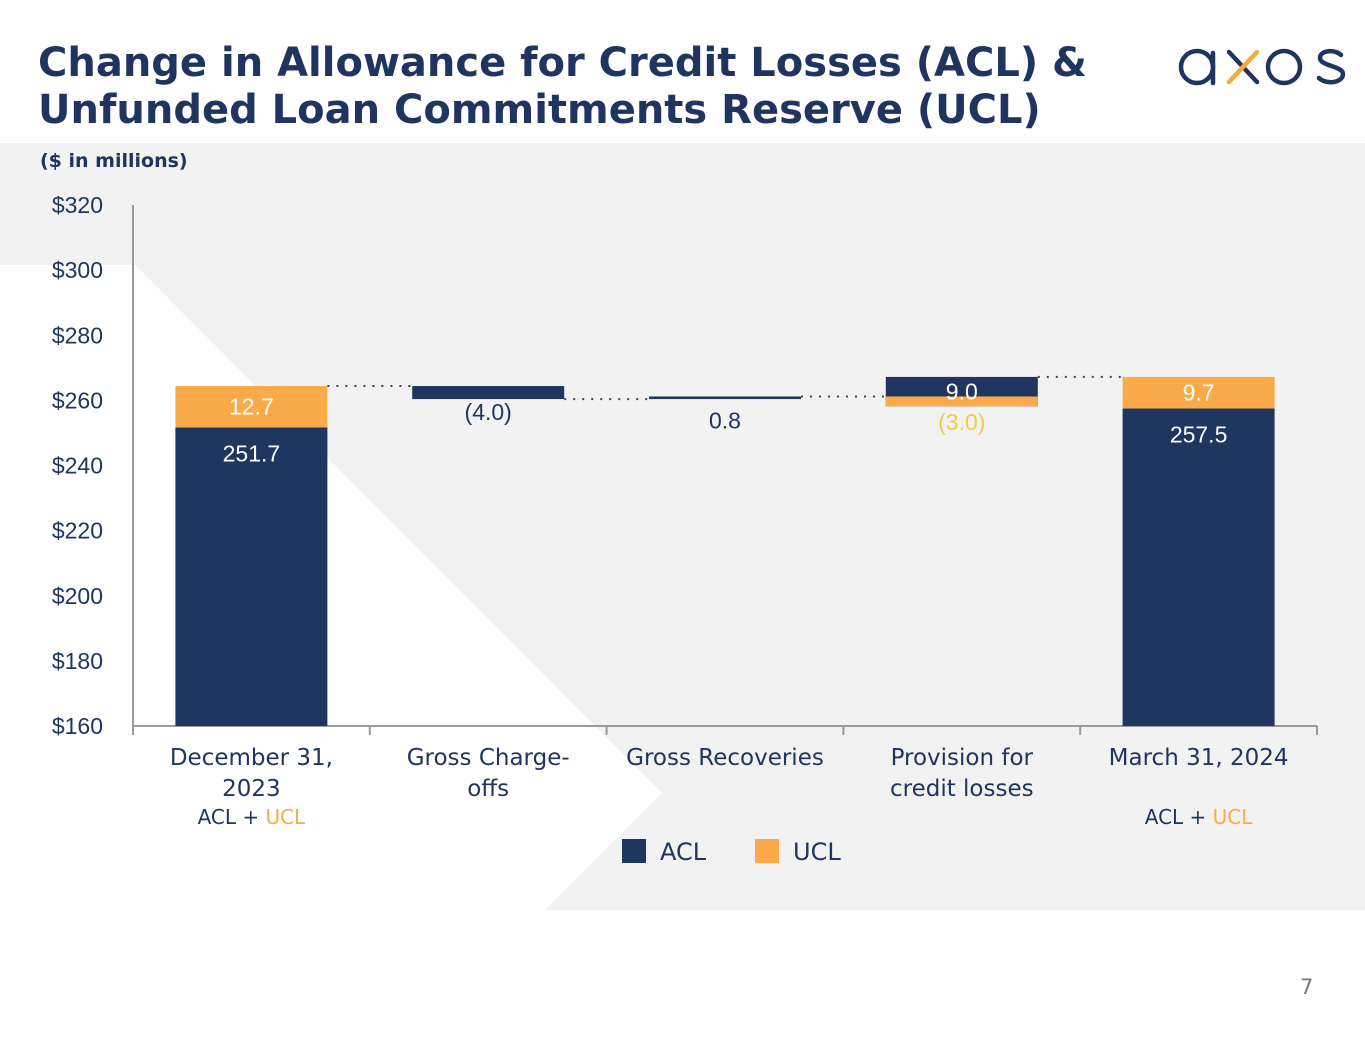 This screenshot has width=1365, height=1055. What do you see at coordinates (77, 400) in the screenshot?
I see `y-tick-label: $260` at bounding box center [77, 400].